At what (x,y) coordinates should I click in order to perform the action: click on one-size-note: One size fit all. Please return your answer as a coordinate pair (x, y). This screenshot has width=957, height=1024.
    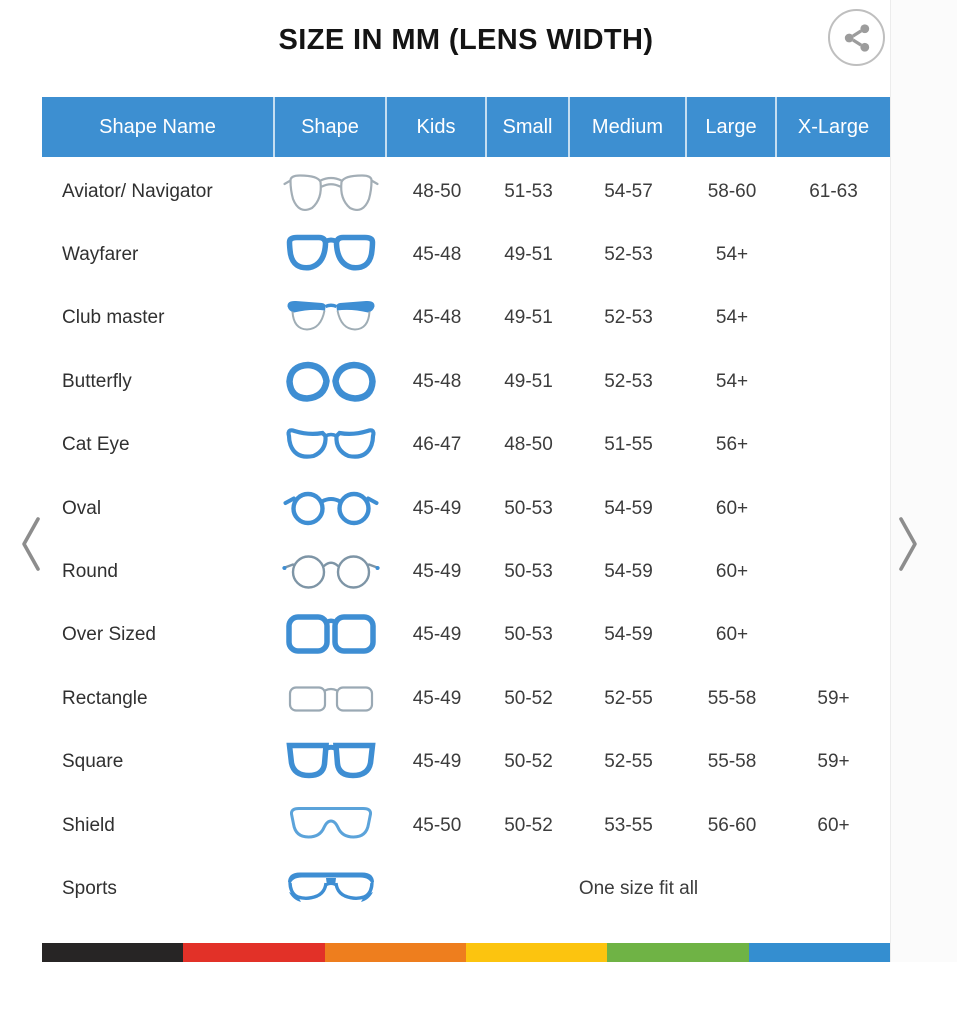
    Looking at the image, I should click on (638, 888).